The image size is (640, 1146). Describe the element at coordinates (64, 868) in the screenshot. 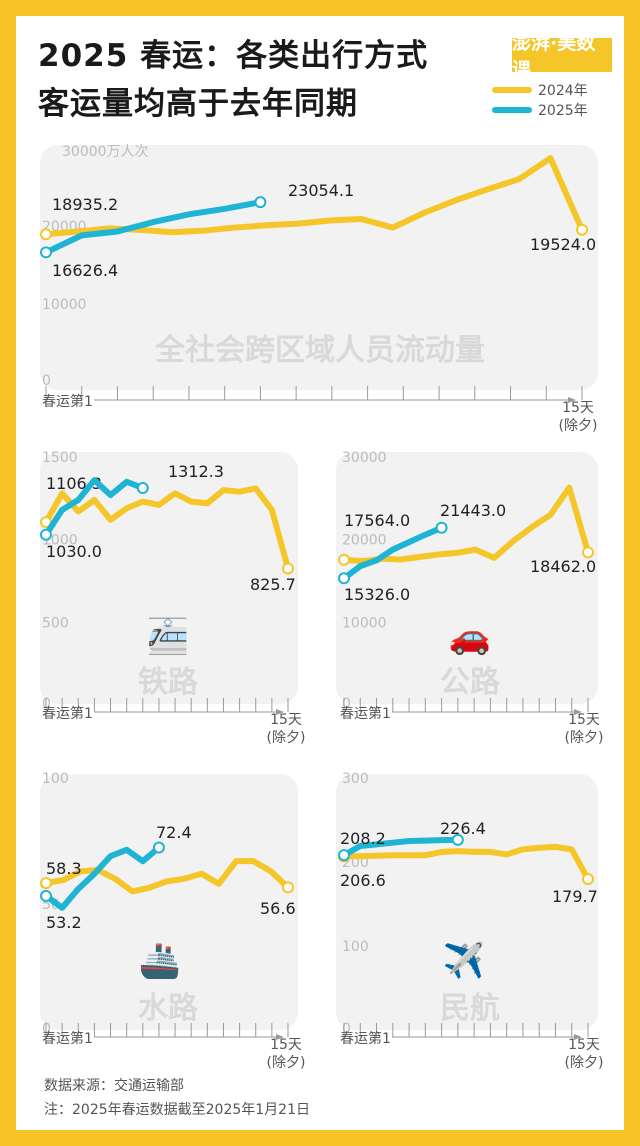

I see `series-start-label: 58.3` at that location.